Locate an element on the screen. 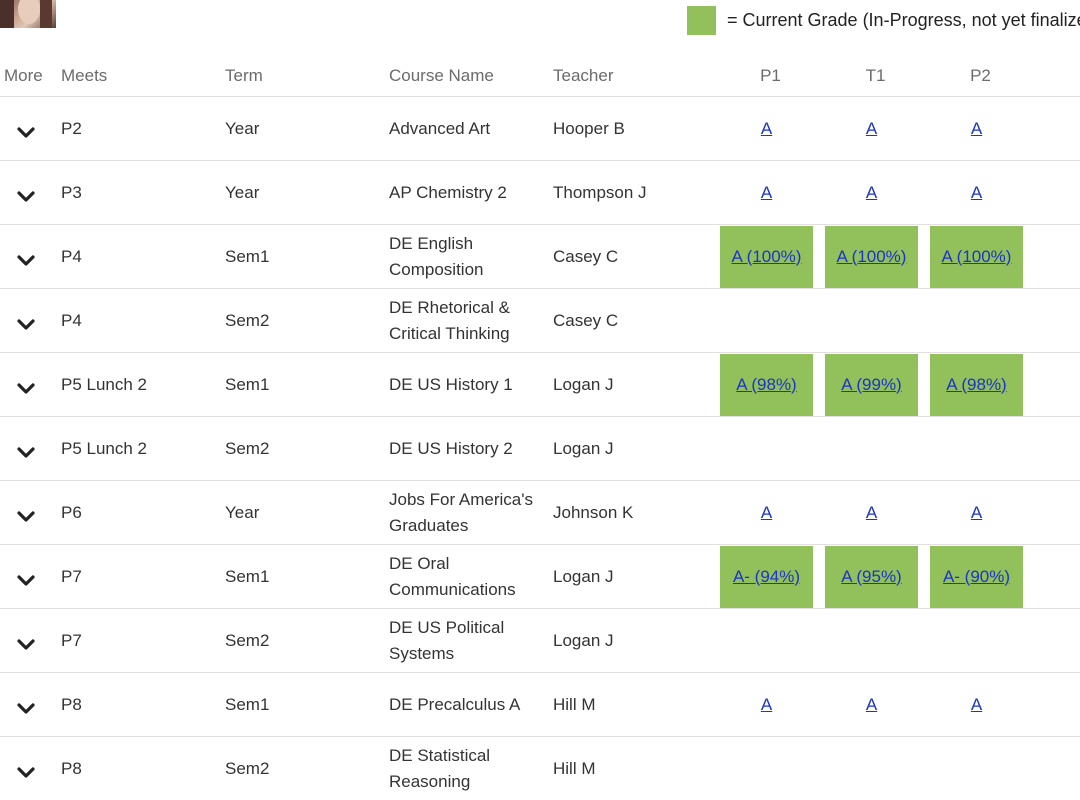  grade-link-p2: A- (90%) is located at coordinates (976, 576).